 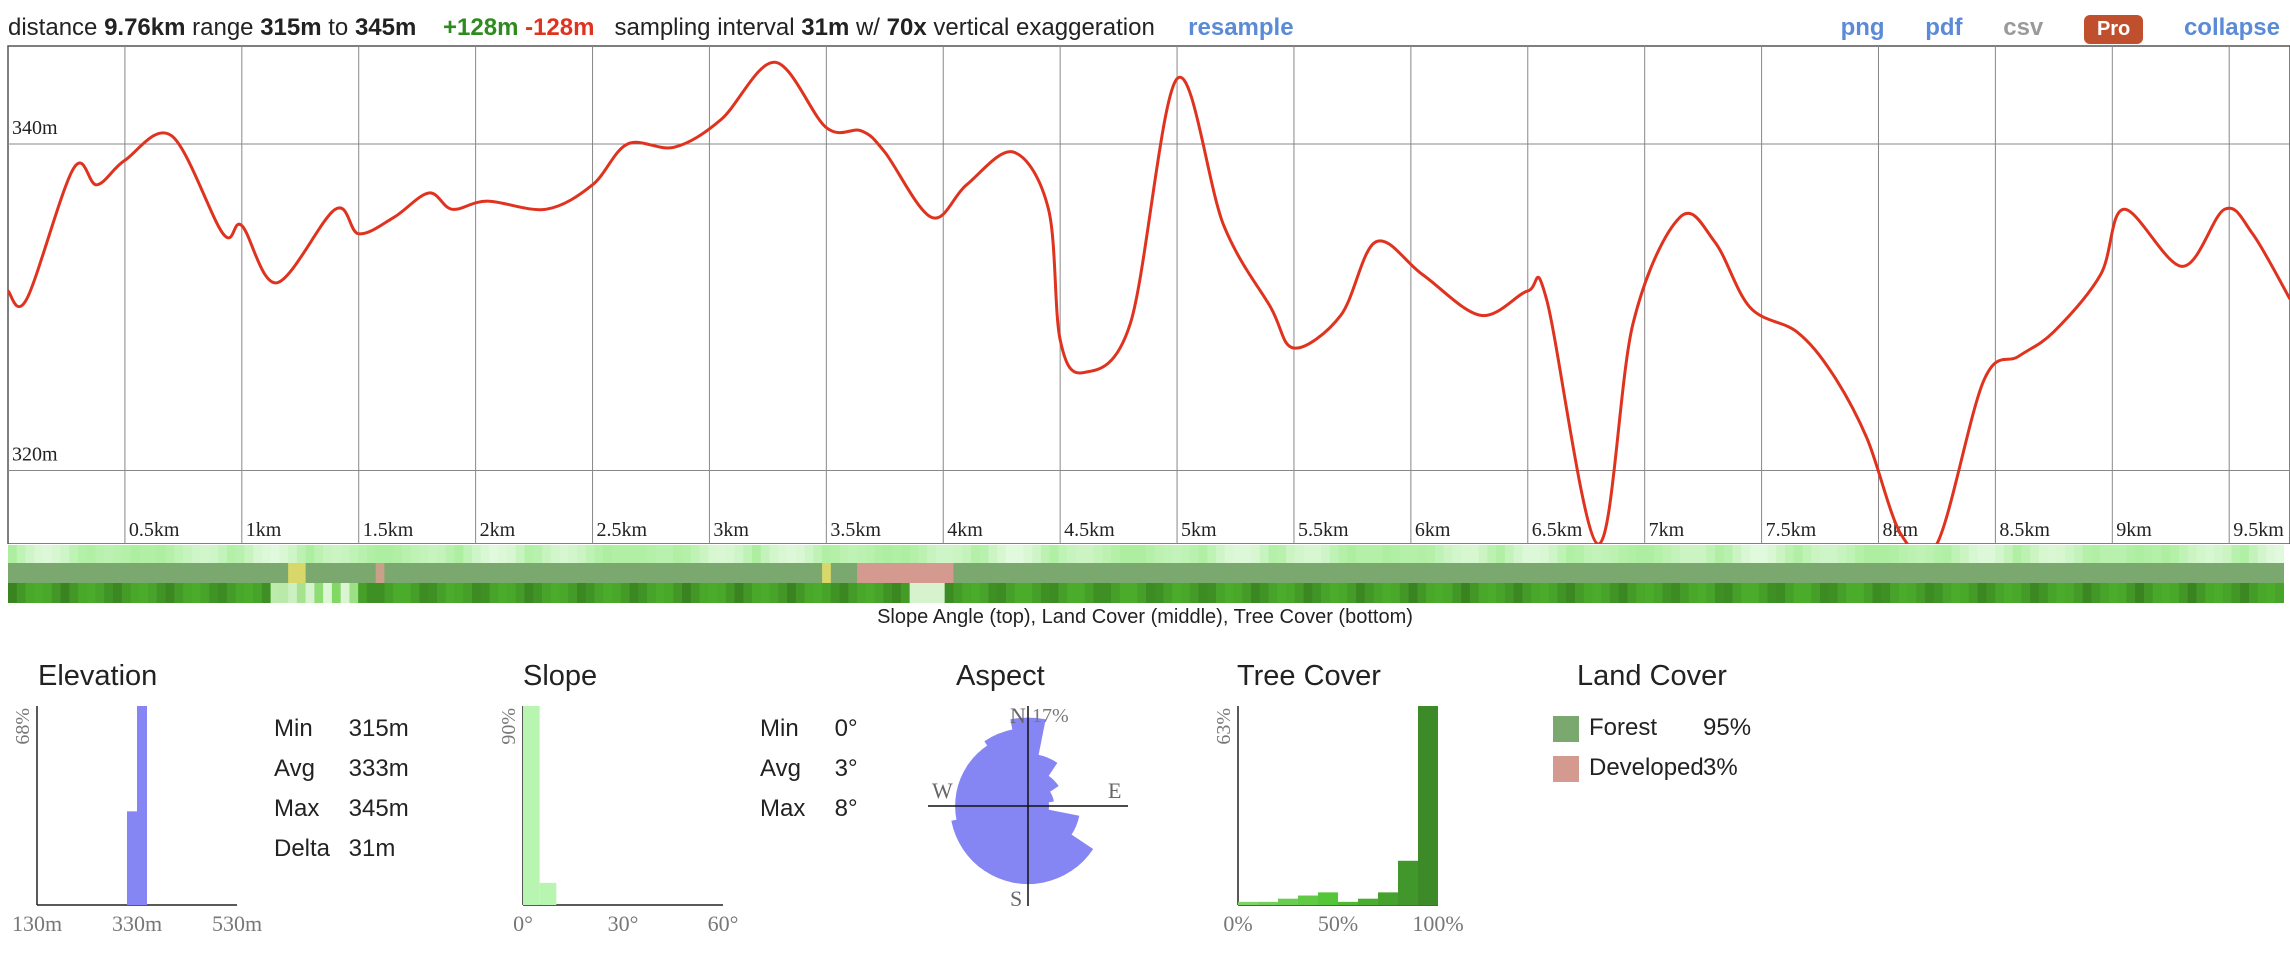 What do you see at coordinates (498, 530) in the screenshot?
I see `x-tick-label: 2km` at bounding box center [498, 530].